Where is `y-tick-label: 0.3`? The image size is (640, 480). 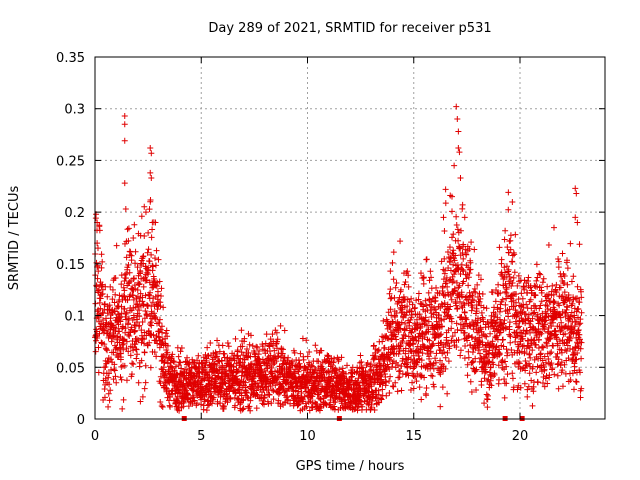 y-tick-label: 0.3 is located at coordinates (74, 110).